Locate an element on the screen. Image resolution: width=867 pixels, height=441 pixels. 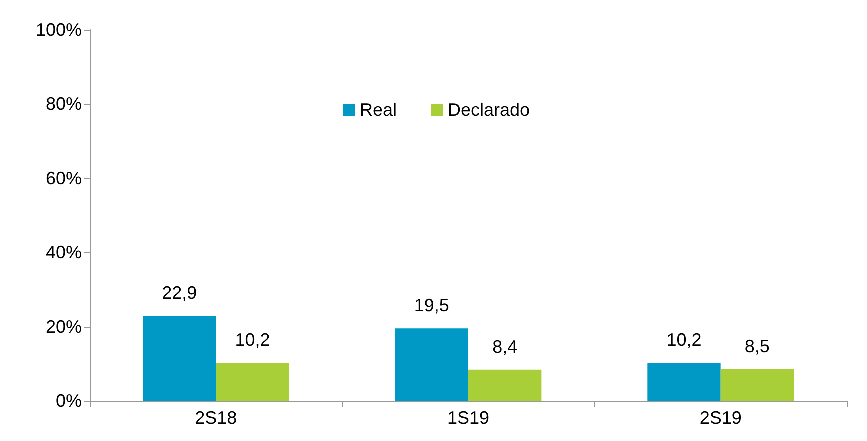
data-label: 8,4 is located at coordinates (505, 346).